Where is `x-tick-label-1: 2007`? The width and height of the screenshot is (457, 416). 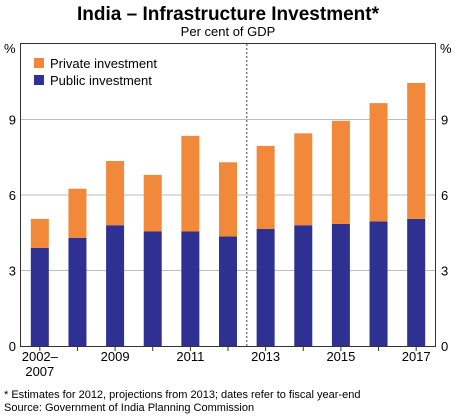 x-tick-label-1: 2007 is located at coordinates (39, 371).